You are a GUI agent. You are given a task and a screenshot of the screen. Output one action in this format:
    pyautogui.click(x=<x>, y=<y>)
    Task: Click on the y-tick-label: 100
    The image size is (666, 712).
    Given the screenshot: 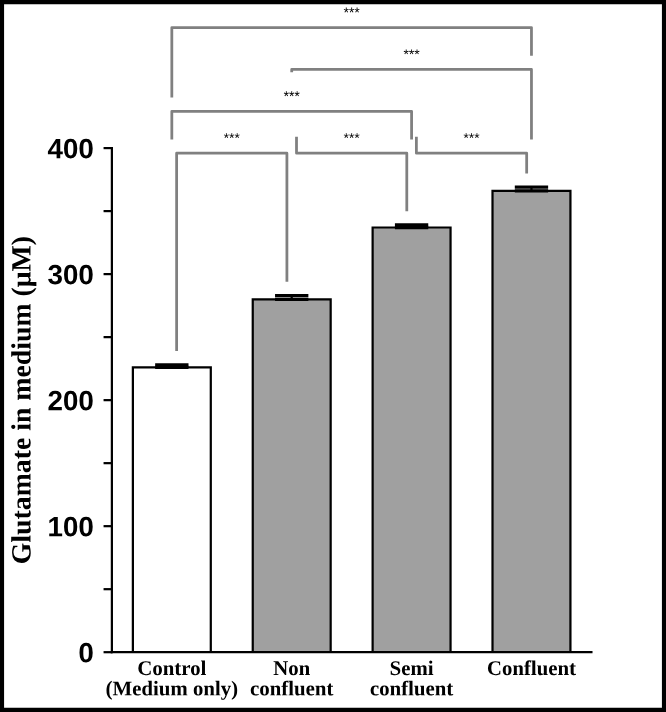 What is the action you would take?
    pyautogui.click(x=71, y=526)
    